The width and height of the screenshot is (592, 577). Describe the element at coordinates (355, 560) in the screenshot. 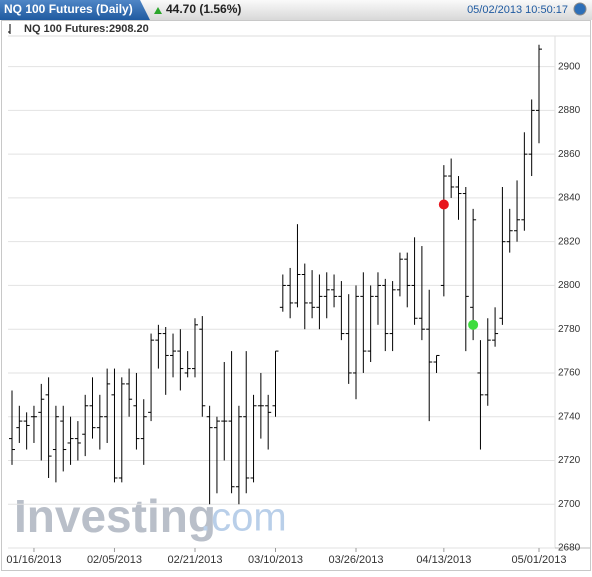

I see `x-tick-label: 03/26/2013` at that location.